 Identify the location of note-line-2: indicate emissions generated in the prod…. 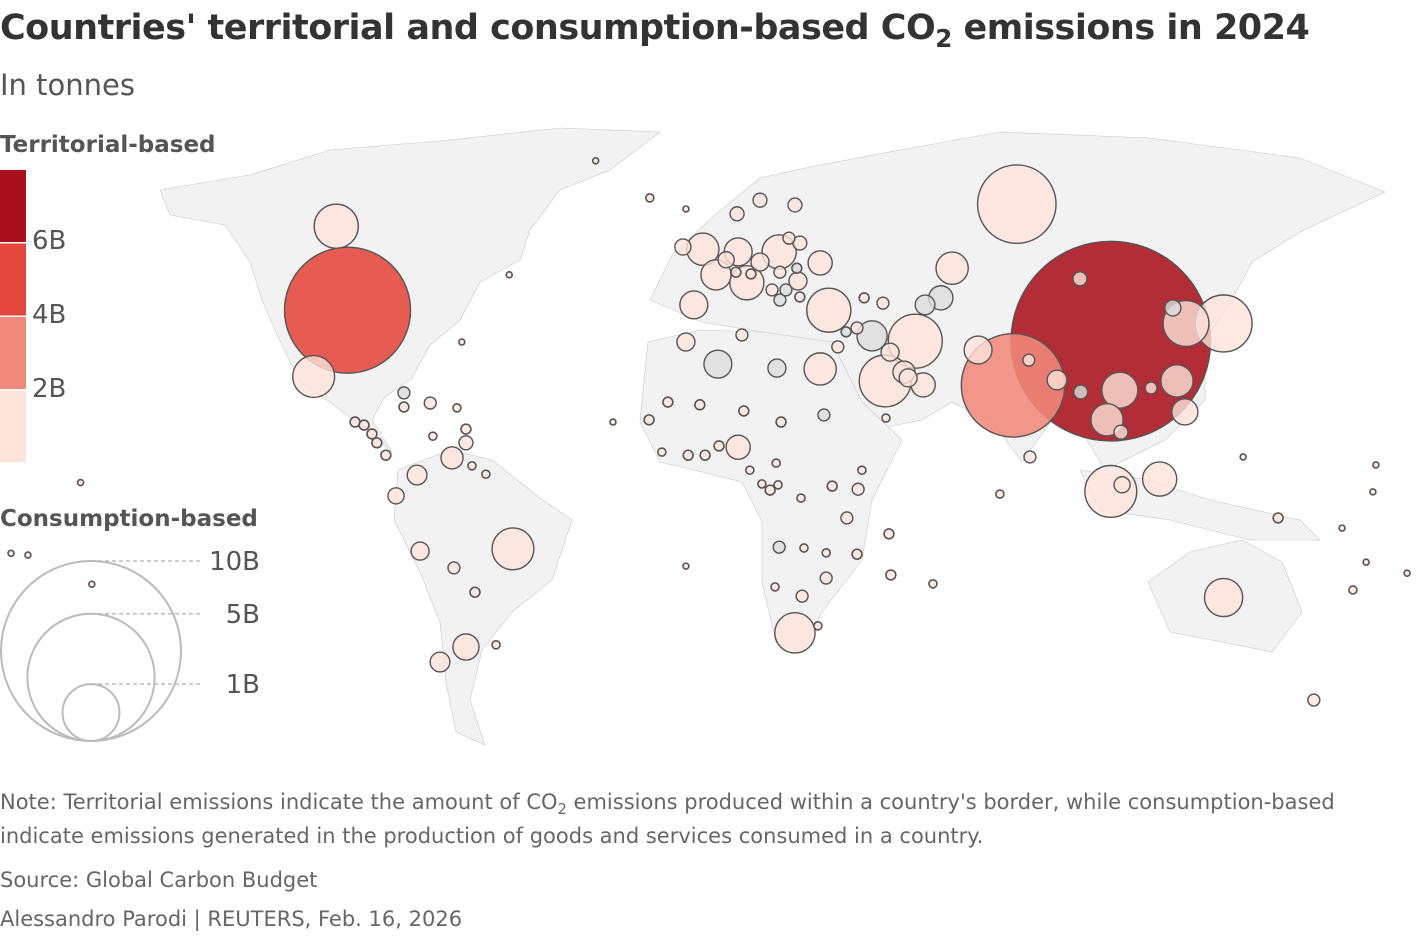
(492, 836).